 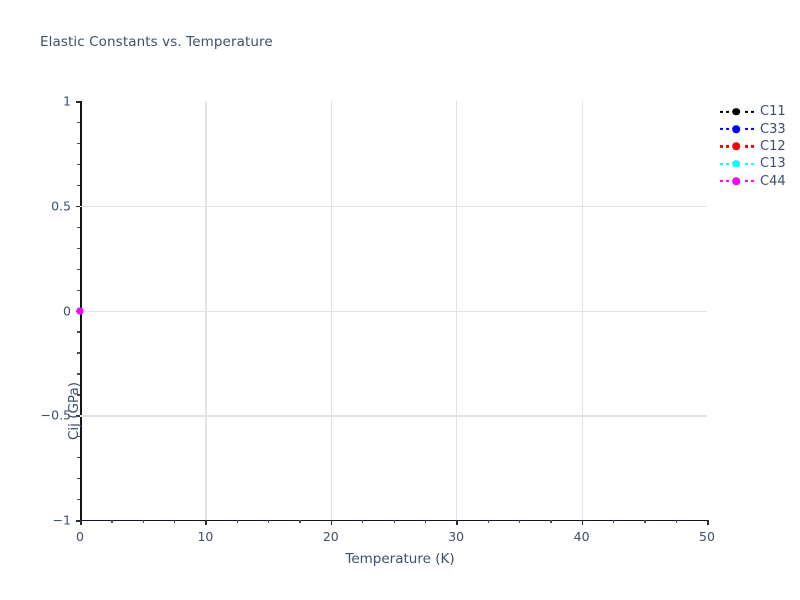 I want to click on legend-item-c33: C33, so click(x=757, y=128).